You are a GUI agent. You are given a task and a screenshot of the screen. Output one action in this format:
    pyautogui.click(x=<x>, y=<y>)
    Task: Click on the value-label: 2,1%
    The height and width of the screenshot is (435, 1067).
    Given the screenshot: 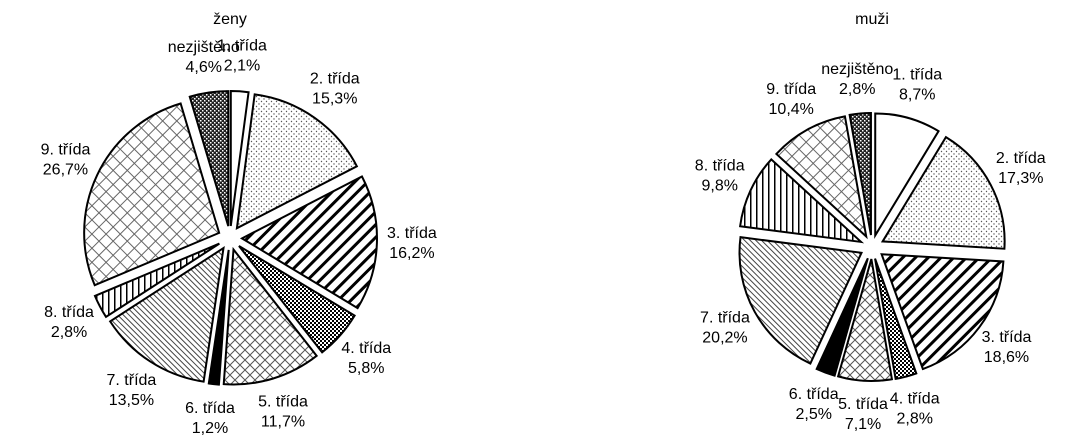 What is the action you would take?
    pyautogui.click(x=242, y=66)
    